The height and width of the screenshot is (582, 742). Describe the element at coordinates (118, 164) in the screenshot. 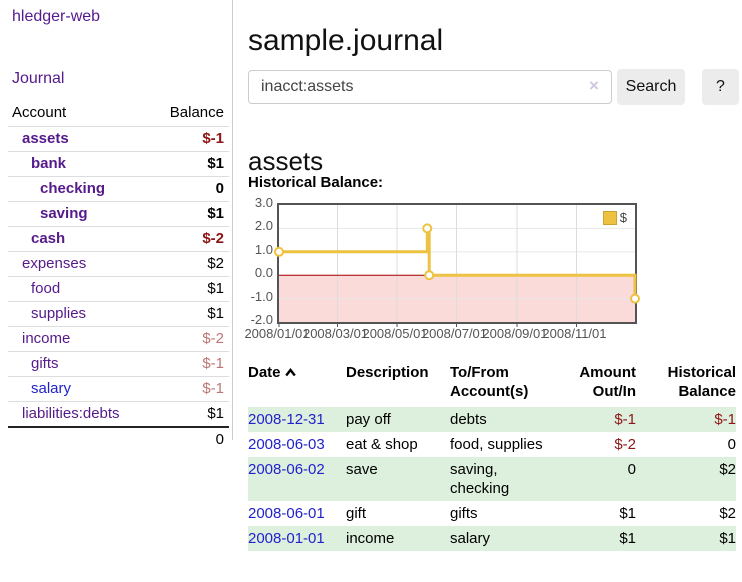

I see `account-row-bank: bank $1` at that location.